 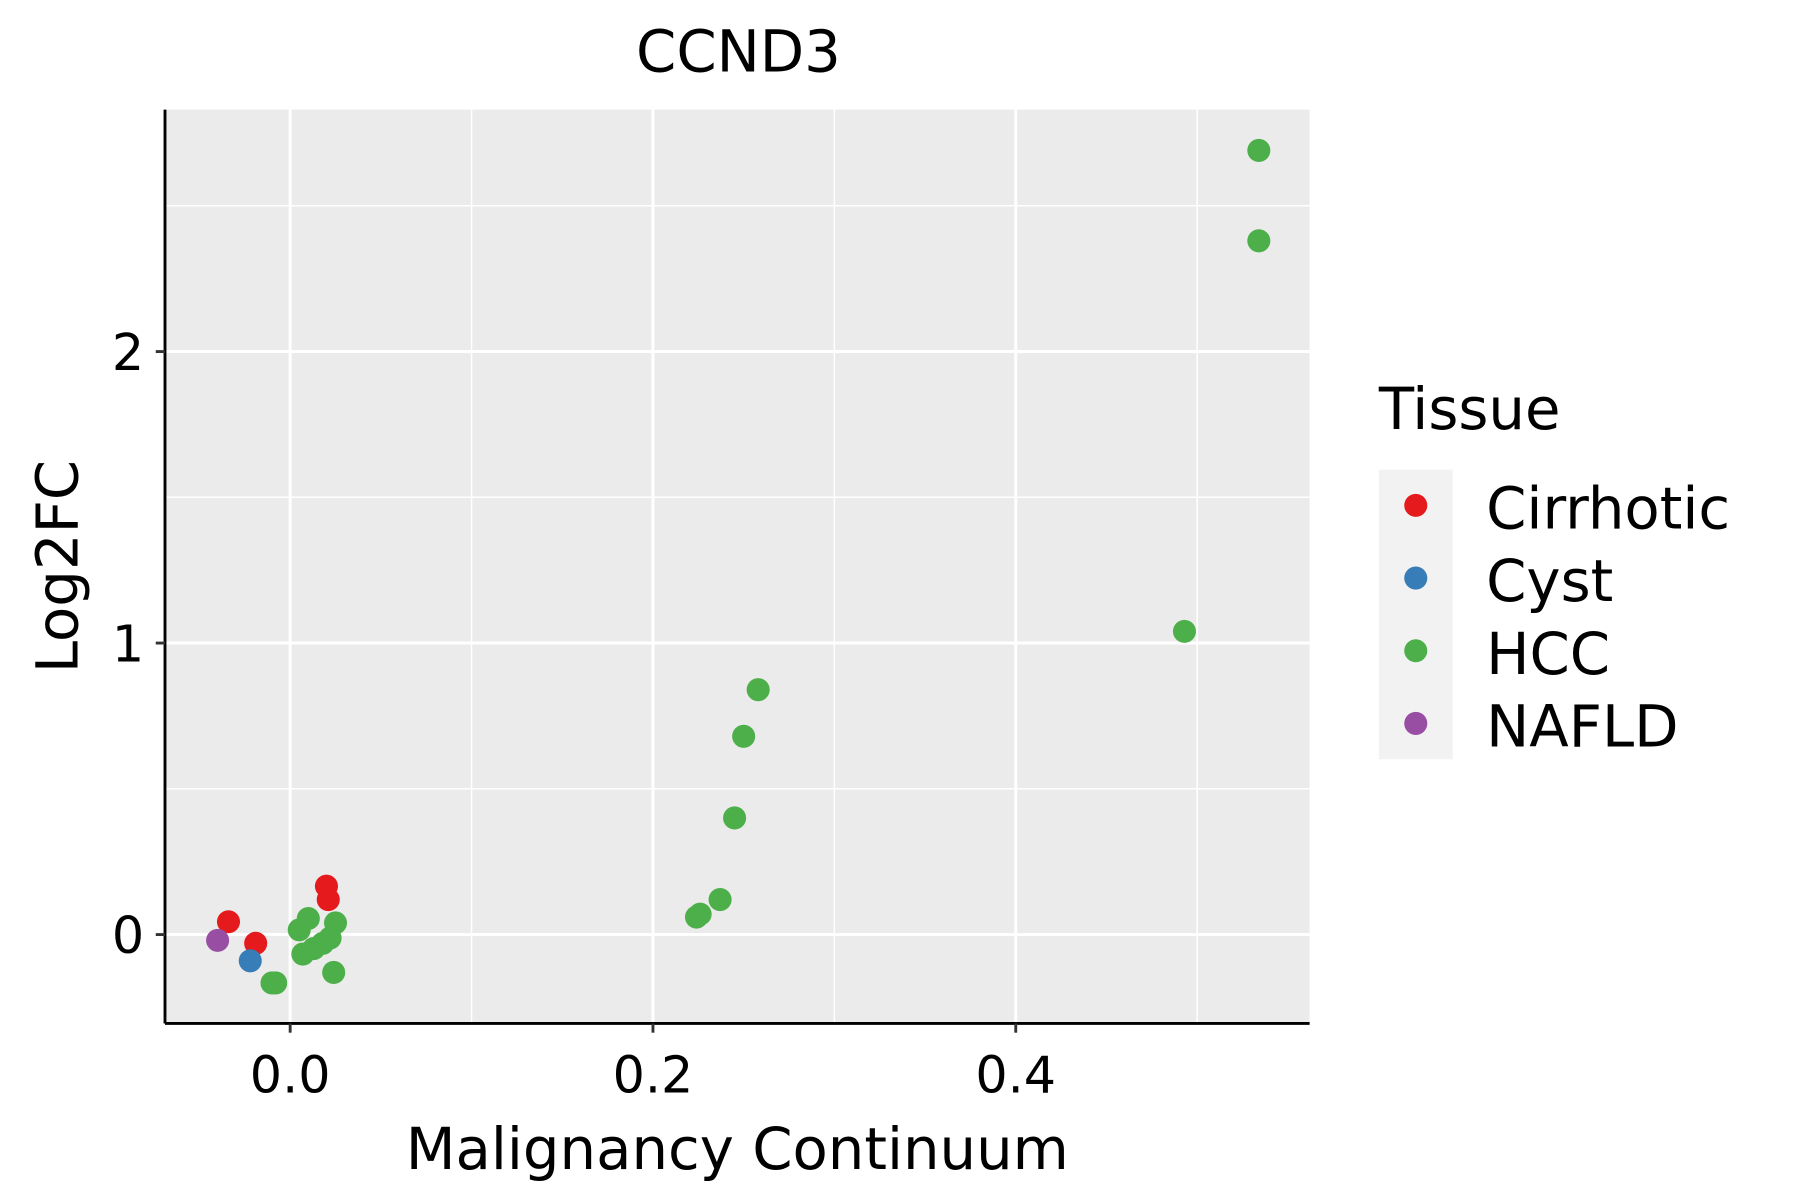 What do you see at coordinates (1549, 581) in the screenshot?
I see `legend-label-cyst: Cyst` at bounding box center [1549, 581].